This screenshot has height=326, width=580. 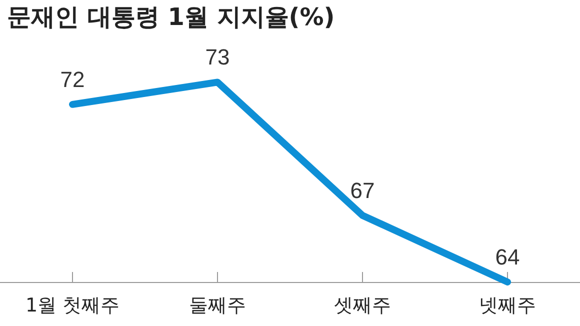 I want to click on data-label: 67, so click(x=362, y=190).